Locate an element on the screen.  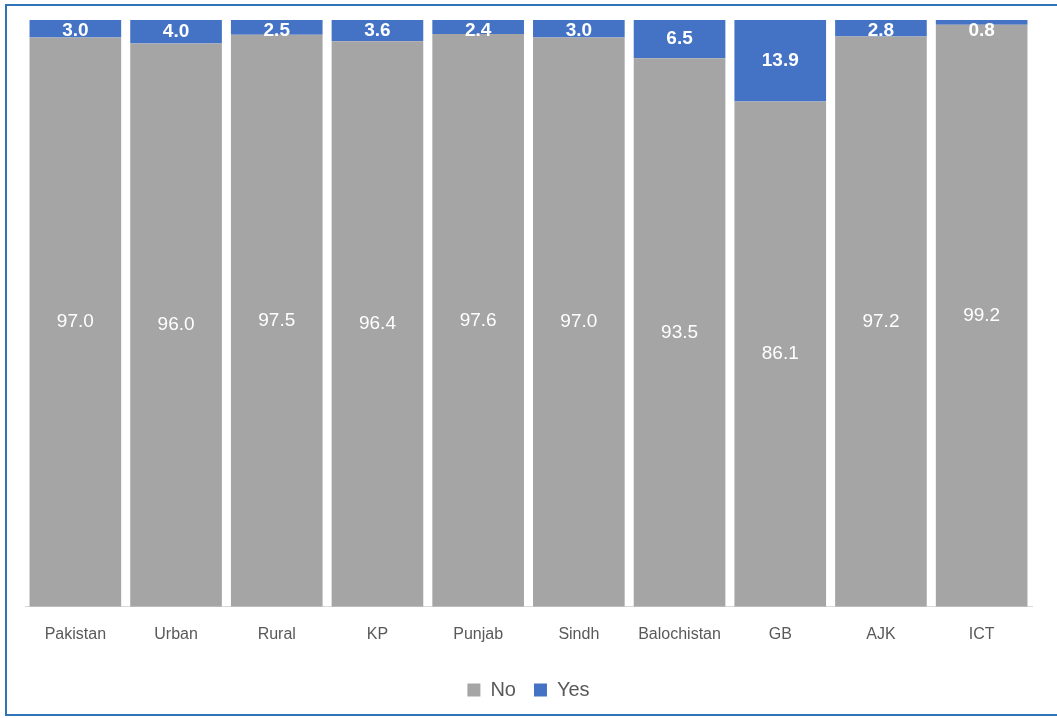
data-label: 2.4 is located at coordinates (478, 30).